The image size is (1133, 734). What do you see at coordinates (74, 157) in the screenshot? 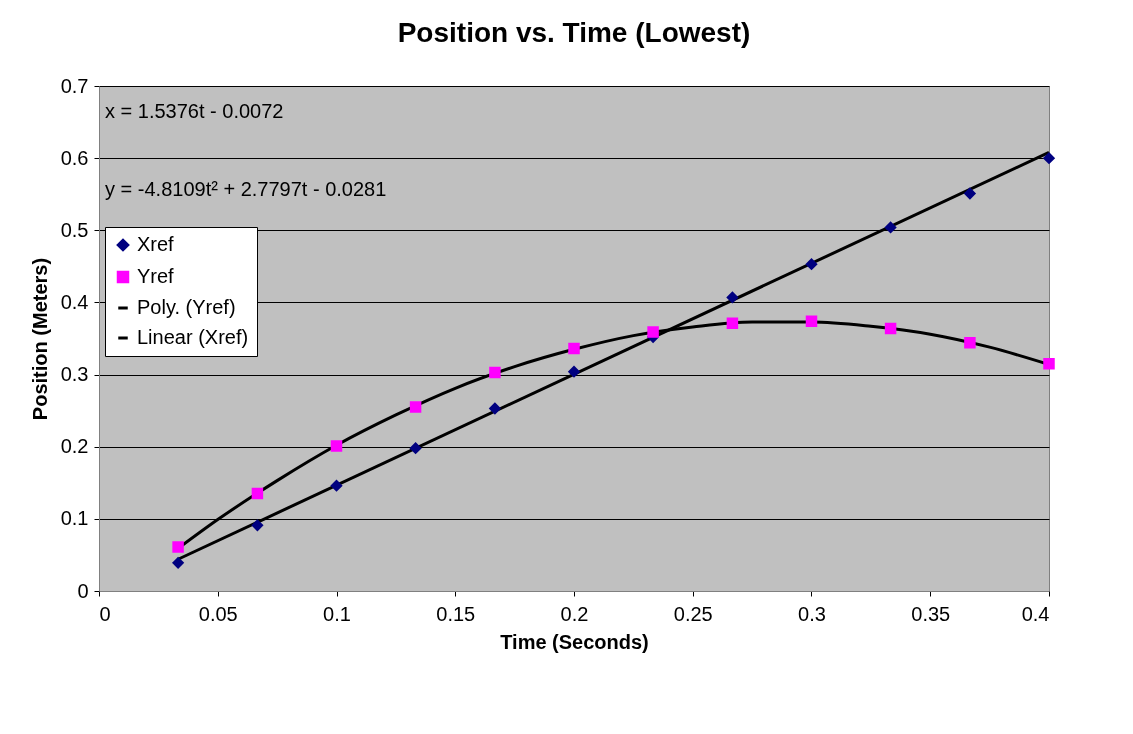
I see `y-tick-label: 0.6` at bounding box center [74, 157].